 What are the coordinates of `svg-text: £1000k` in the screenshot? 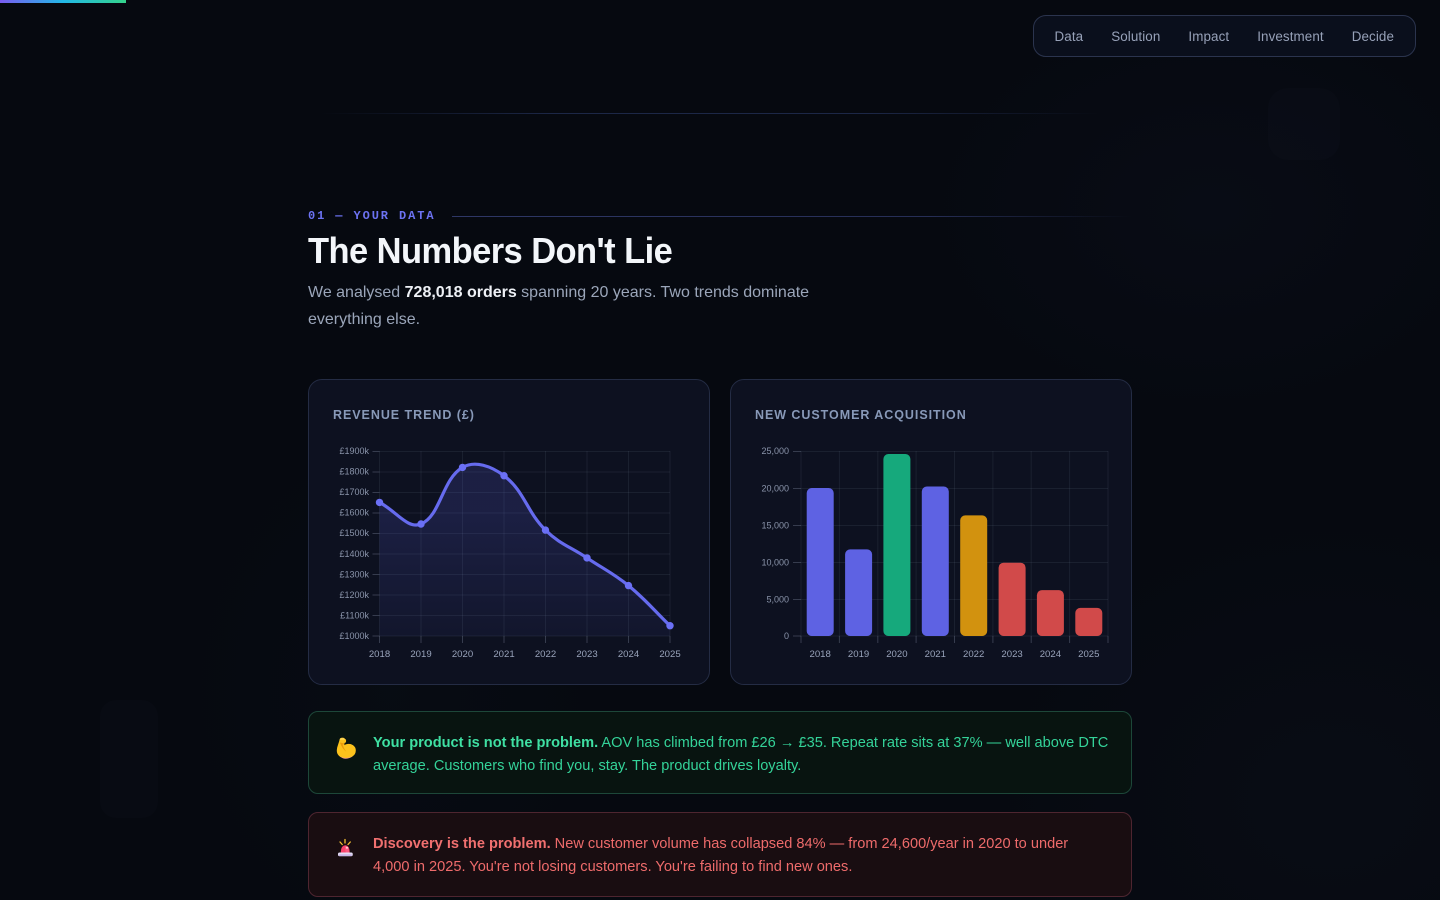 It's located at (354, 636).